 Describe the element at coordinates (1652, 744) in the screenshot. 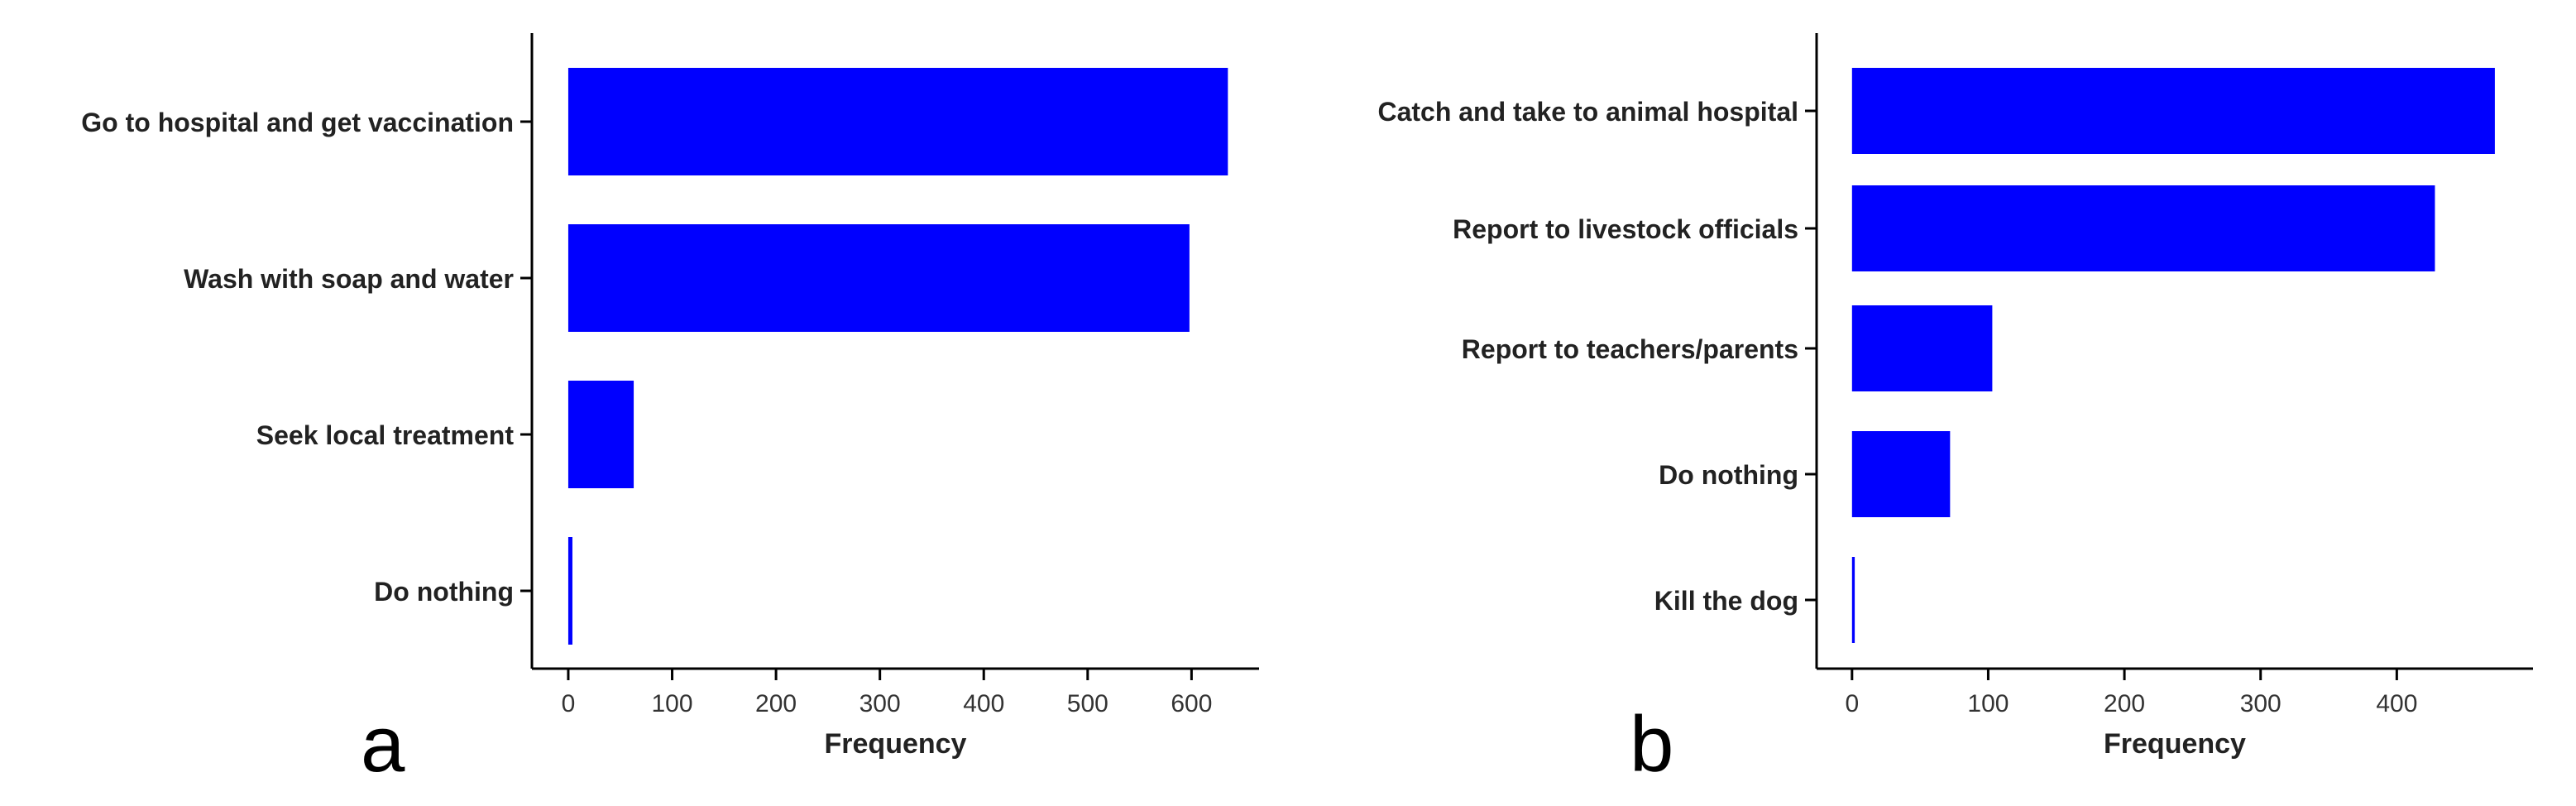

I see `panel-letter: b` at that location.